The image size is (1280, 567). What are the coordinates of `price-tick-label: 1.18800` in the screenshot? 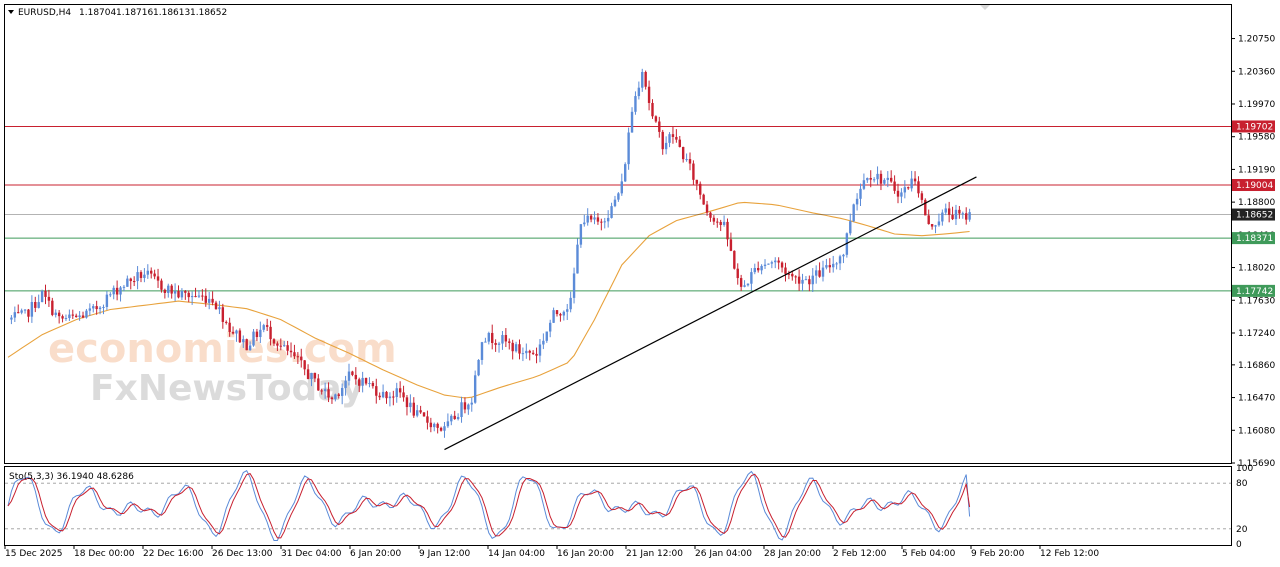 It's located at (1256, 203).